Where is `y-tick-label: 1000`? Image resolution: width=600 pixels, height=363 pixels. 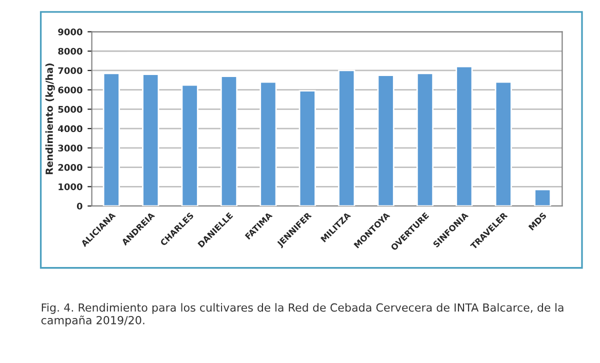
y-tick-label: 1000 is located at coordinates (70, 186).